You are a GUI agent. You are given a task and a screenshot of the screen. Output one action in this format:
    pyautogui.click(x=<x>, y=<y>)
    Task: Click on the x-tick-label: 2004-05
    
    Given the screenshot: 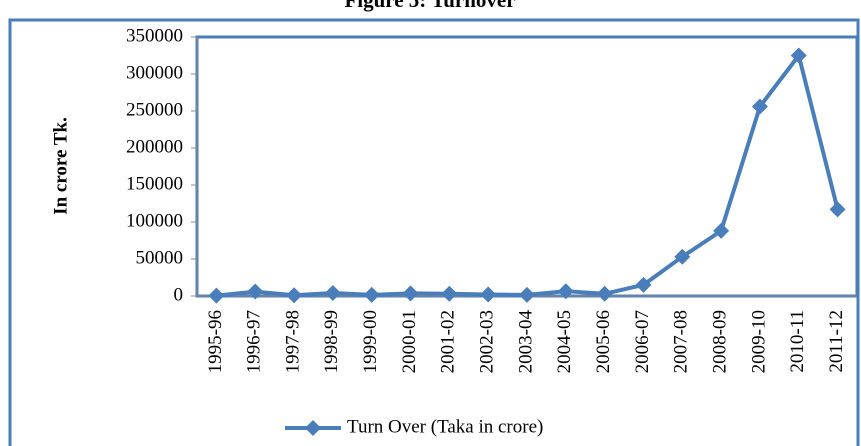 What is the action you would take?
    pyautogui.click(x=564, y=341)
    